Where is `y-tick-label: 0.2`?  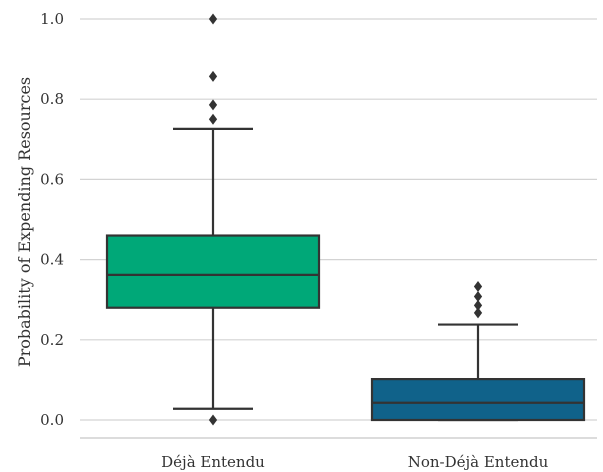 y-tick-label: 0.2 is located at coordinates (52, 340).